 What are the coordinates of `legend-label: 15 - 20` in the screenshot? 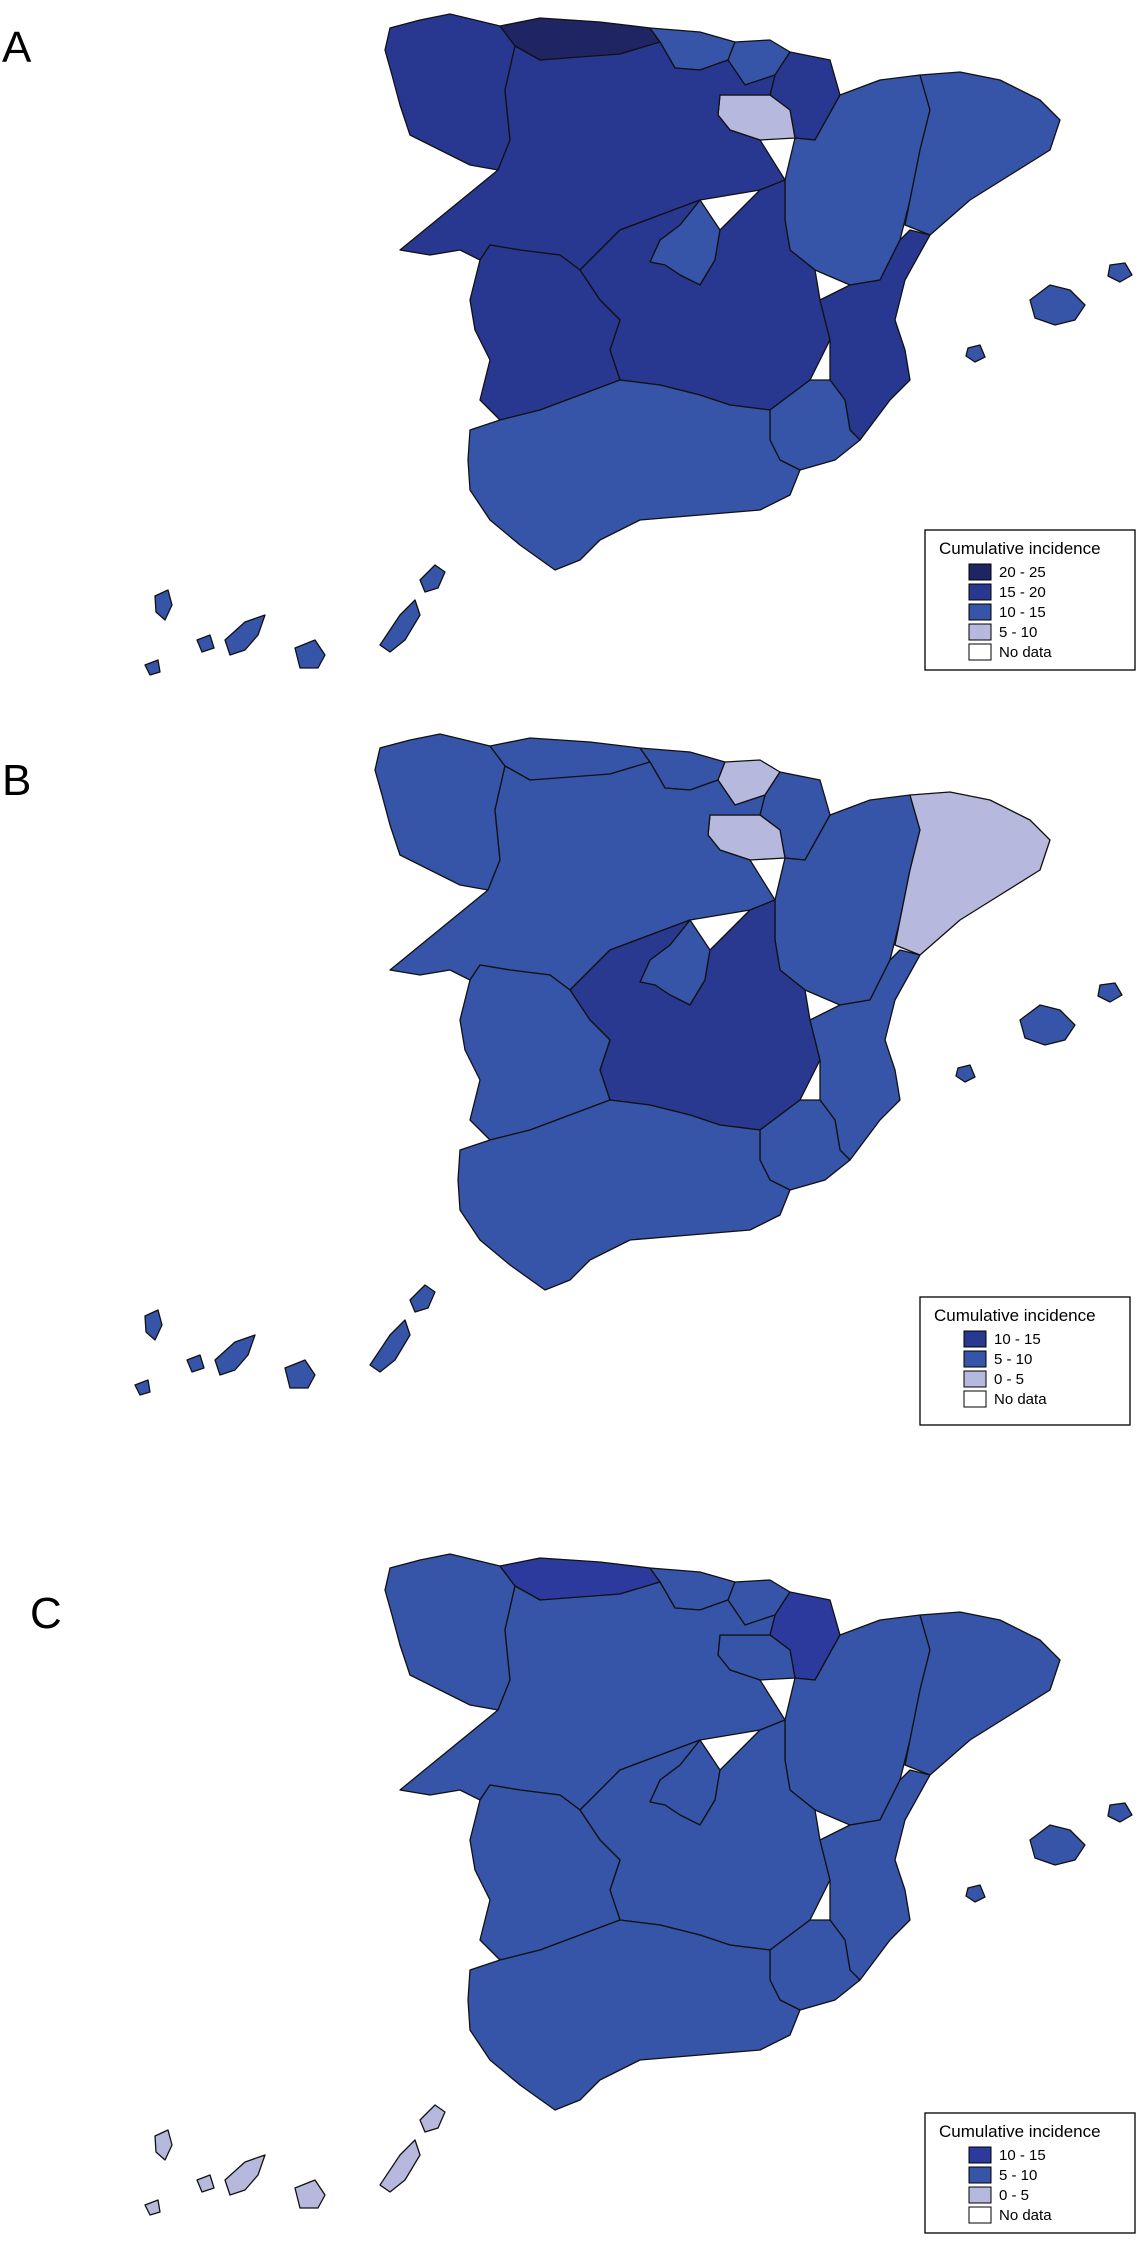 It's located at (1022, 592).